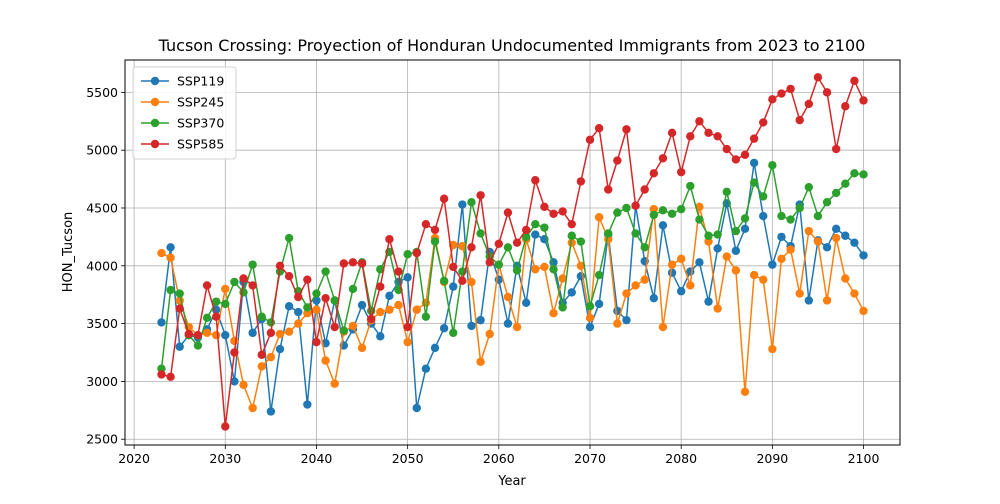 The image size is (1000, 504). What do you see at coordinates (102, 323) in the screenshot?
I see `y-tick-label: 3500` at bounding box center [102, 323].